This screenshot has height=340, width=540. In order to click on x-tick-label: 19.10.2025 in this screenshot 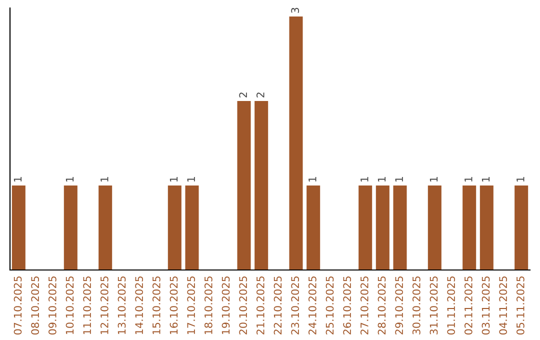, I will do `click(226, 305)`.